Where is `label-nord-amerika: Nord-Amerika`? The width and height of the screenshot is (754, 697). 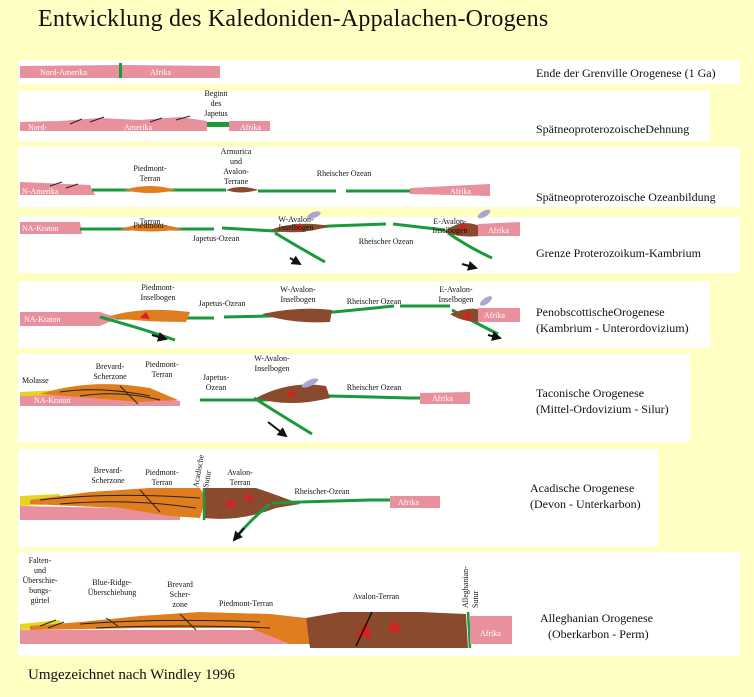 label-nord-amerika: Nord-Amerika is located at coordinates (64, 72).